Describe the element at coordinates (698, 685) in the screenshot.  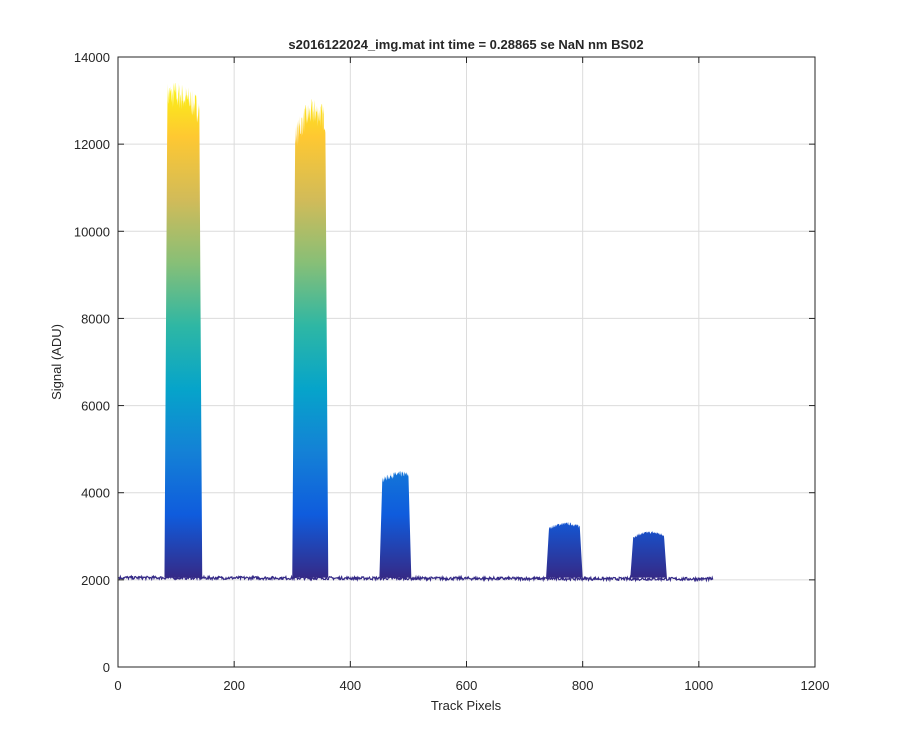
I see `x-tick-label: 1000` at that location.